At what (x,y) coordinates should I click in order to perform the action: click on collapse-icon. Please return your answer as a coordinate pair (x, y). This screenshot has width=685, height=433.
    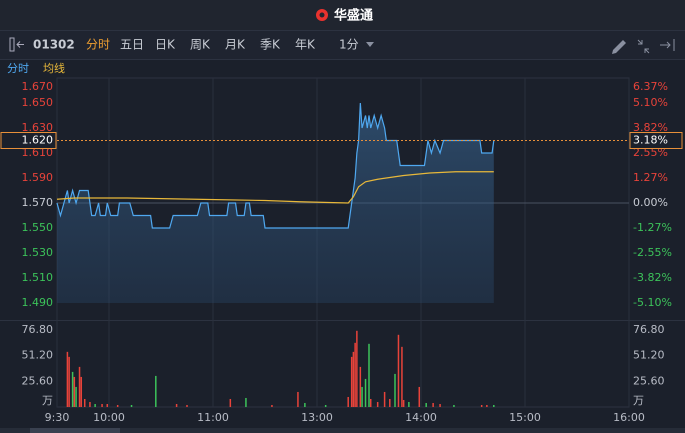
    Looking at the image, I should click on (12, 44).